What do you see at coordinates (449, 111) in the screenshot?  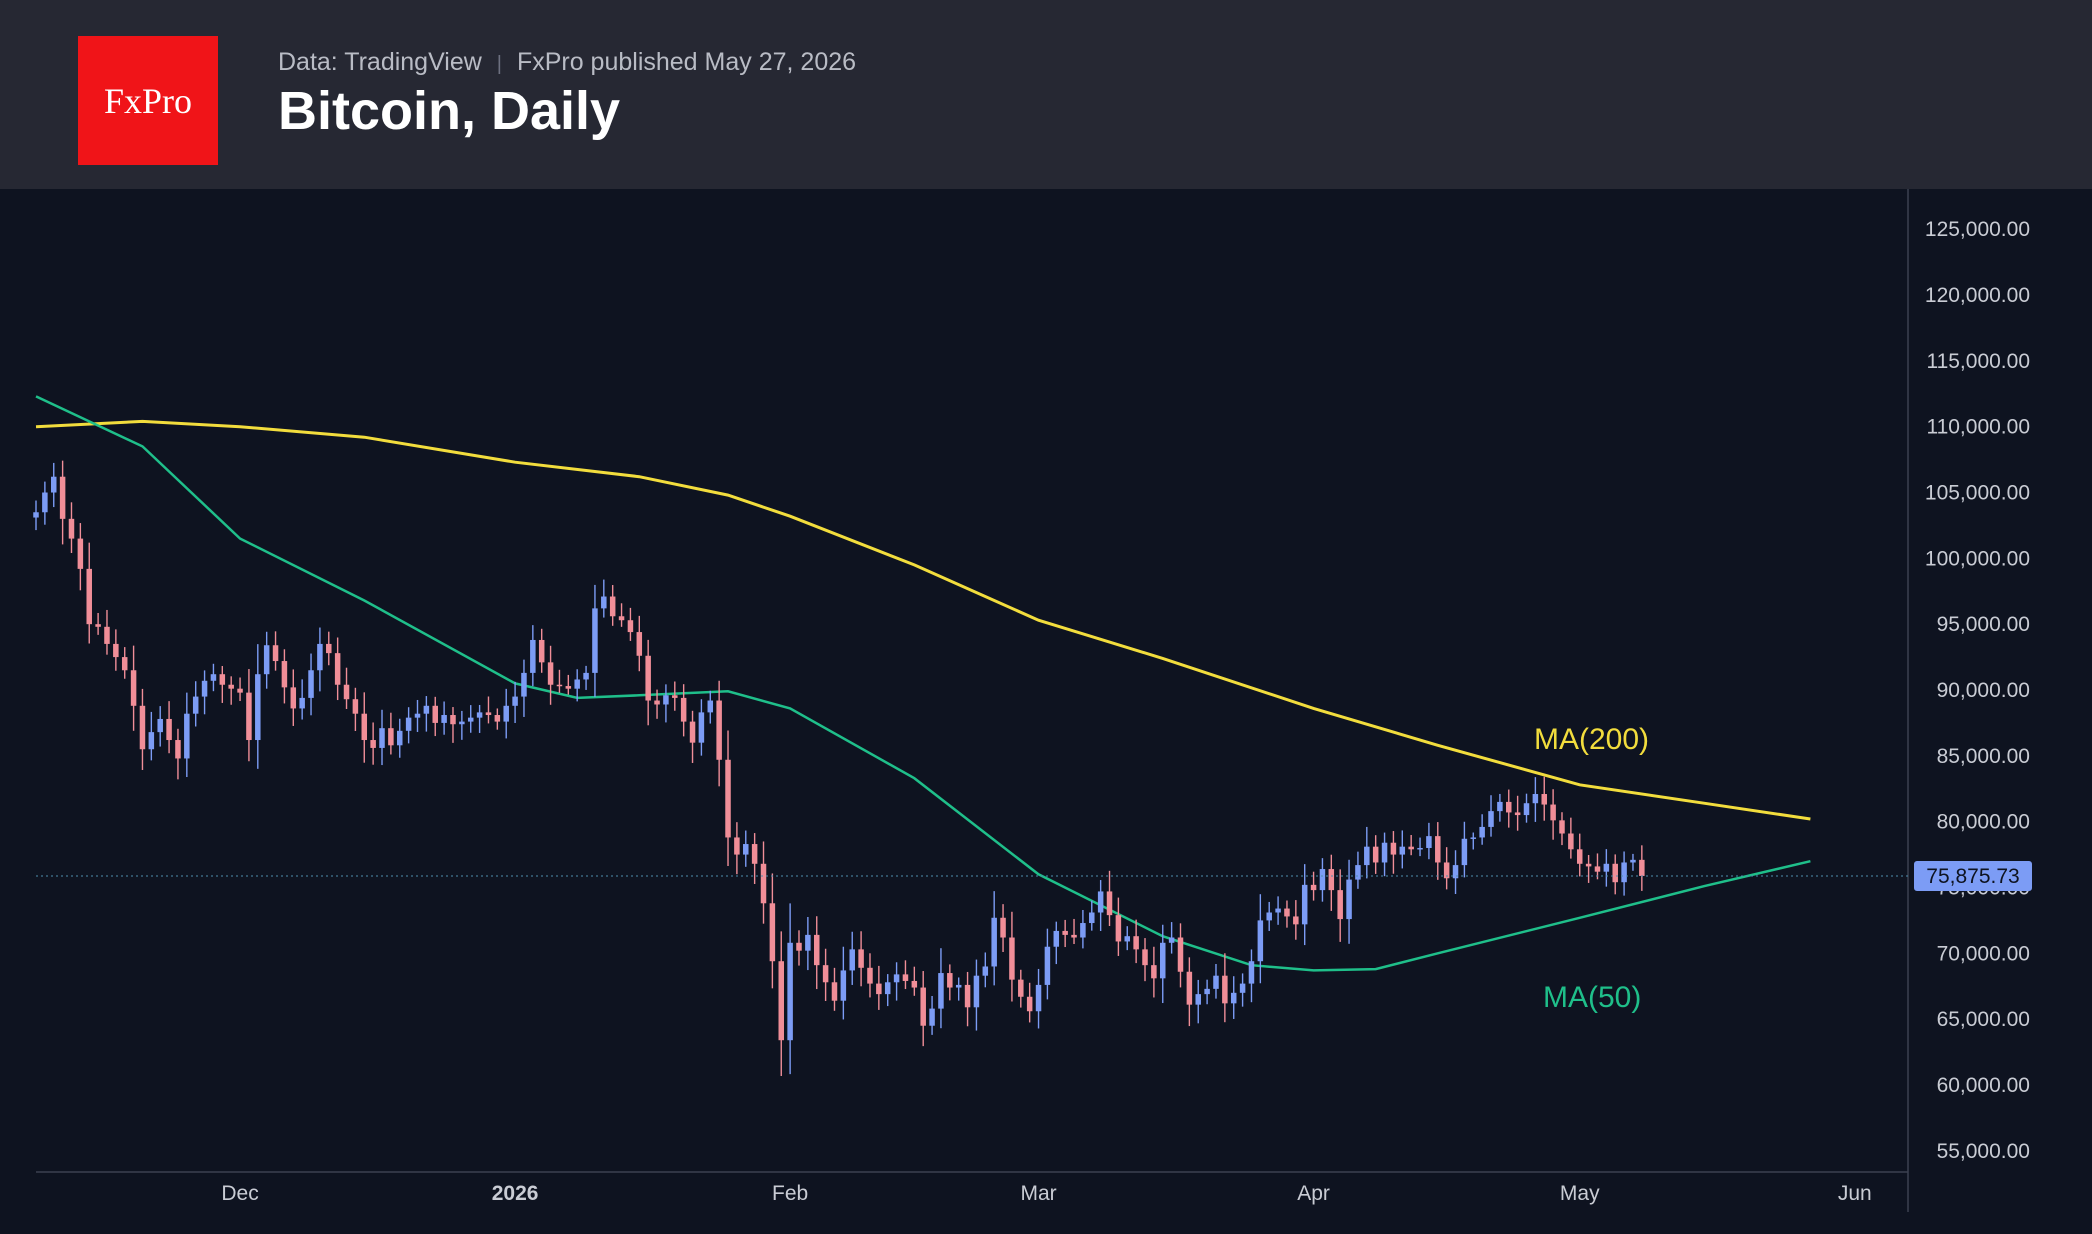 I see `chart-title: Bitcoin, Daily` at bounding box center [449, 111].